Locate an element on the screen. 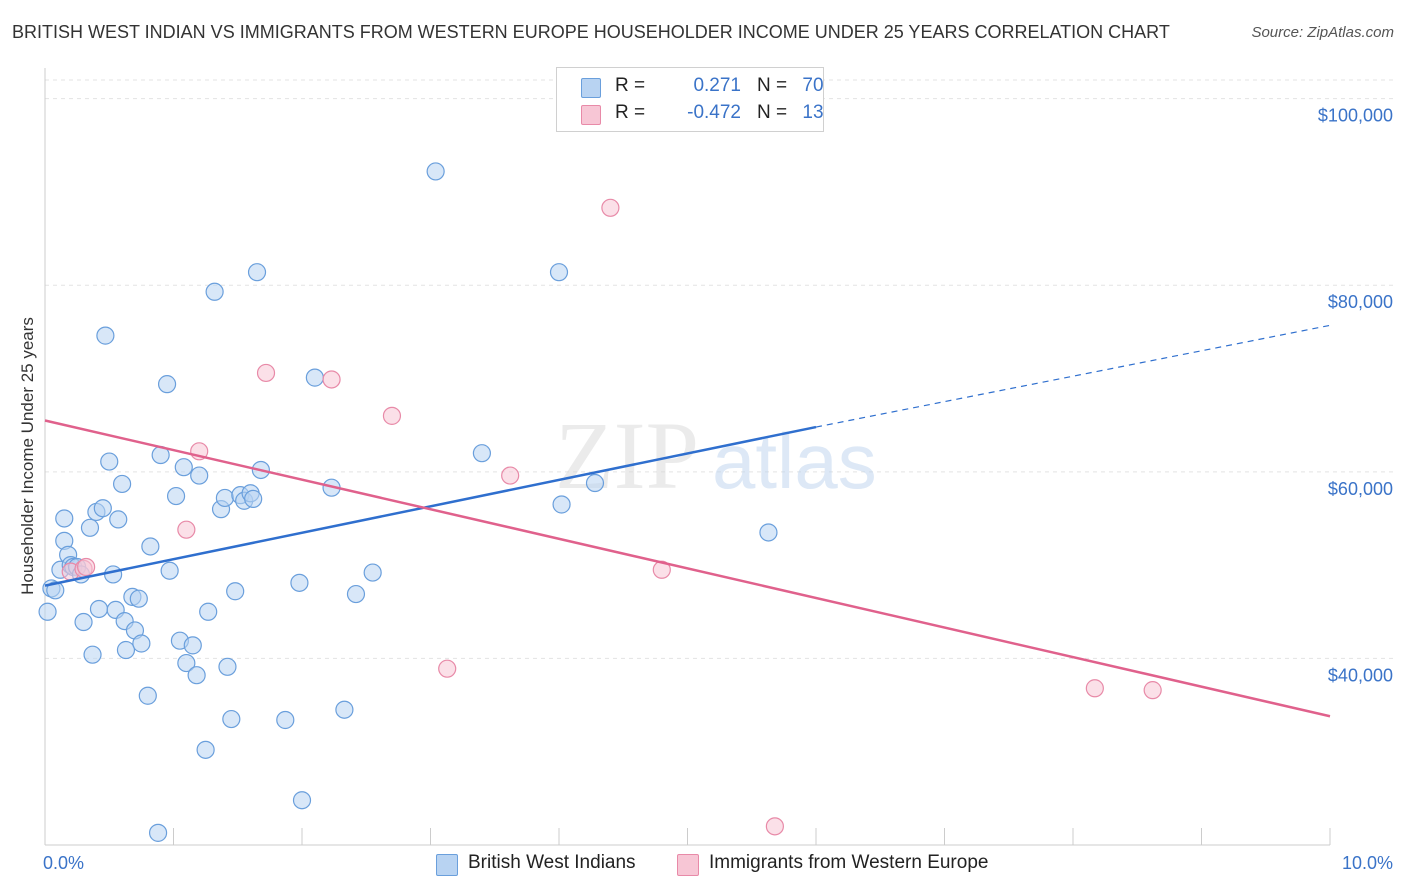 The width and height of the screenshot is (1406, 892). legend-n-value: 13 is located at coordinates (813, 112).